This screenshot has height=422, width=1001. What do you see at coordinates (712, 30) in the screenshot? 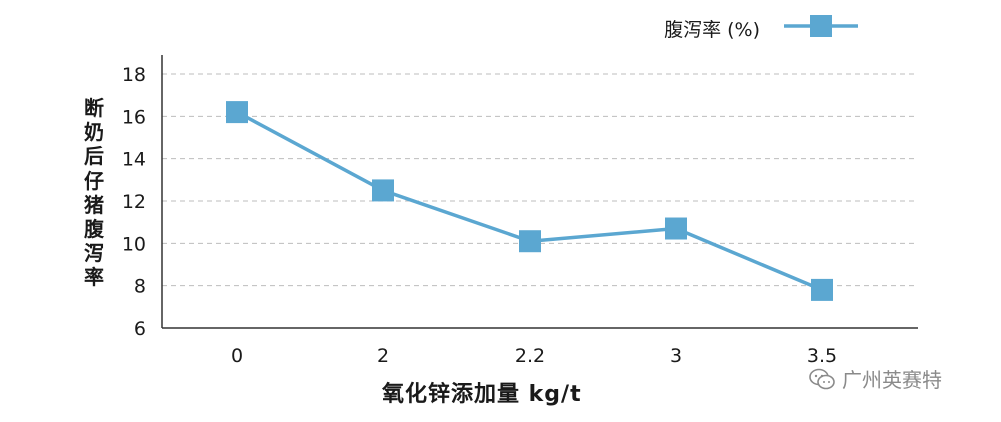
I see `legend-label: 腹泻率 (%)` at bounding box center [712, 30].